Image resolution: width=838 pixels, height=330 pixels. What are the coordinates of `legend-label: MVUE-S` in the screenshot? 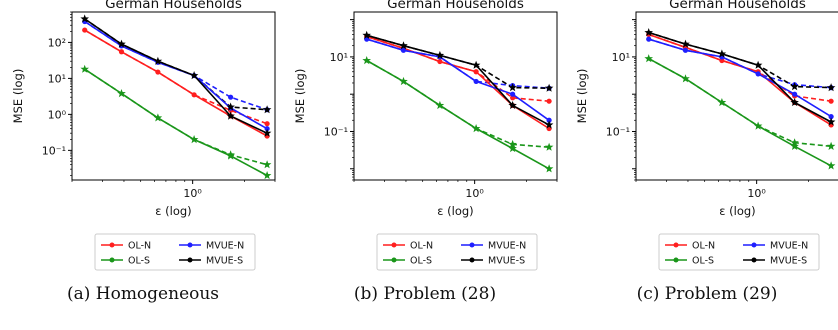 It's located at (788, 261).